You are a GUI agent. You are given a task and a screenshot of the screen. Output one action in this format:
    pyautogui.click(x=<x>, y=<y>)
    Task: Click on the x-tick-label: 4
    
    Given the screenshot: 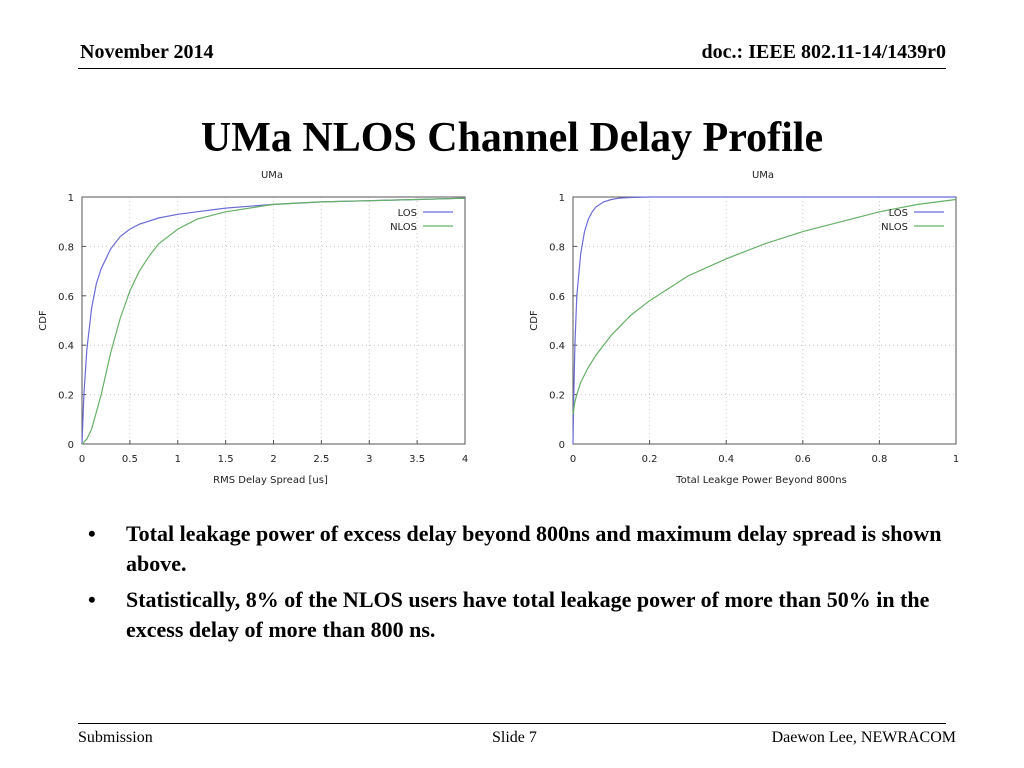 What is the action you would take?
    pyautogui.click(x=465, y=459)
    